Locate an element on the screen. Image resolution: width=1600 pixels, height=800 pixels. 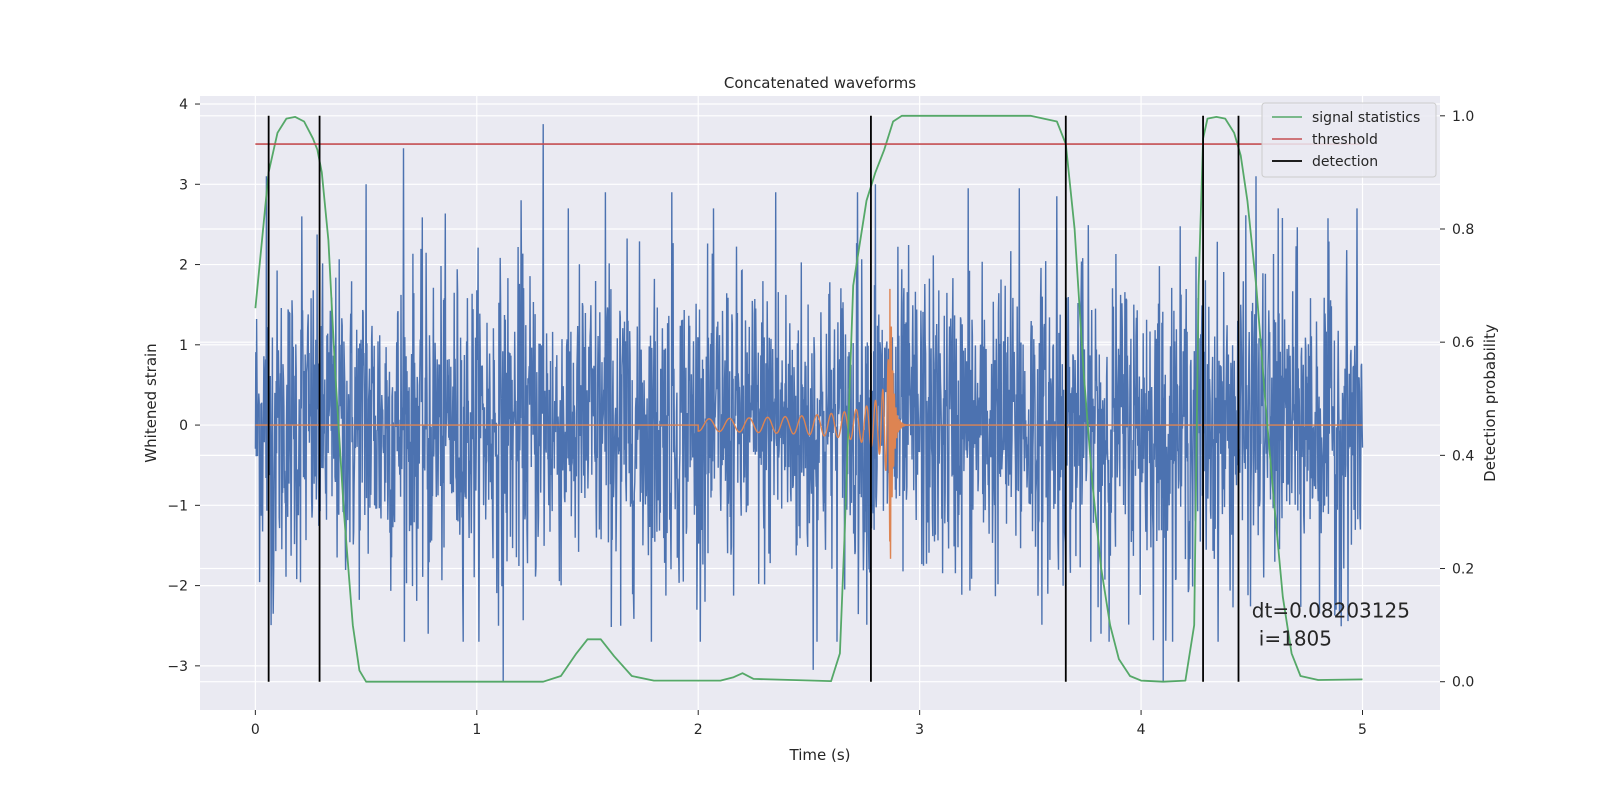
y-tick-label: 0 is located at coordinates (183, 426).